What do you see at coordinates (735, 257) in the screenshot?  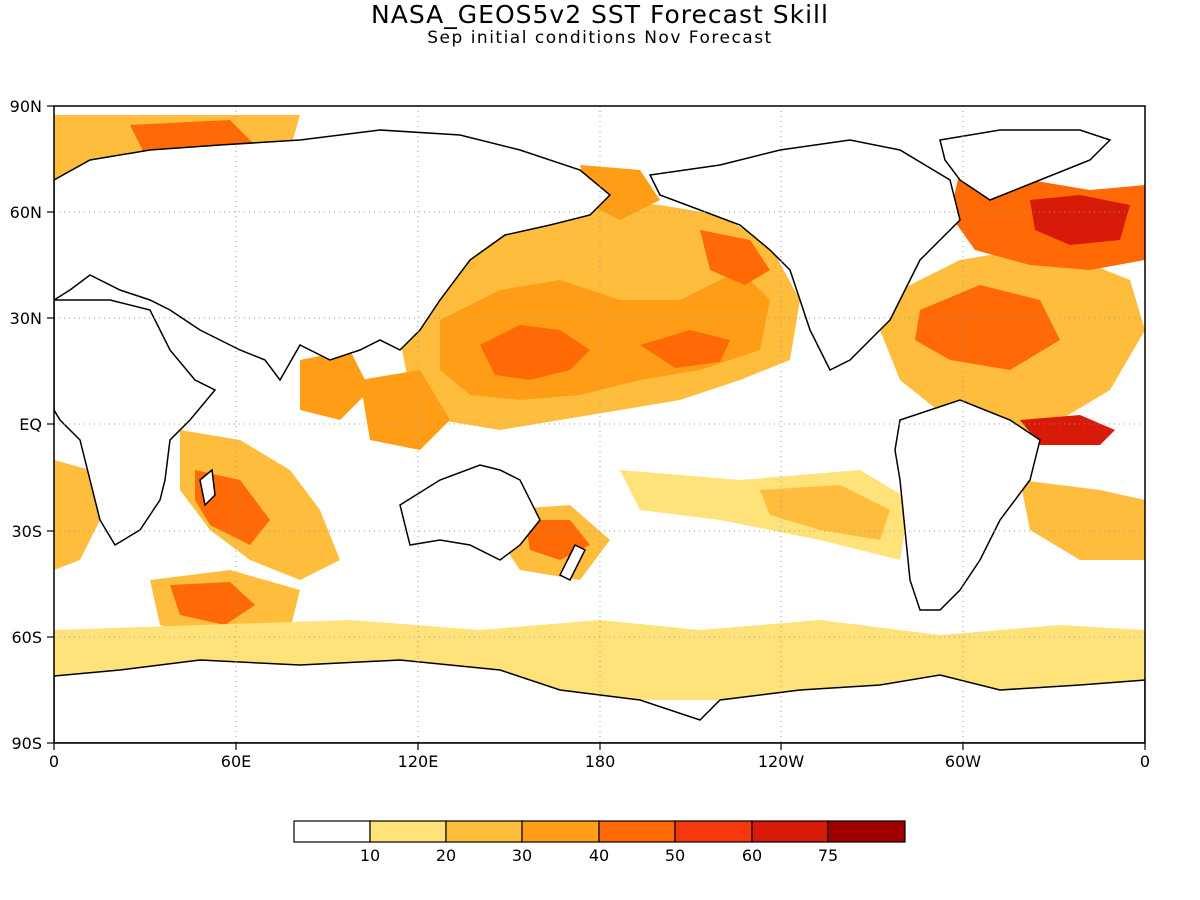 I see `skill-region-gulf-alaska` at bounding box center [735, 257].